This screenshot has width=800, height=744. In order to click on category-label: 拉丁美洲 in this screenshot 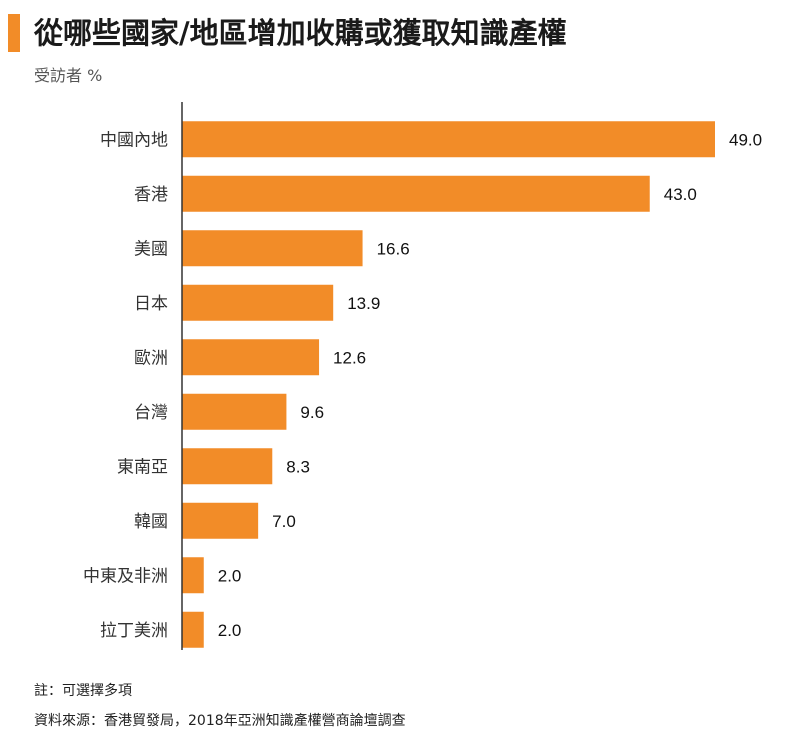, I will do `click(134, 631)`.